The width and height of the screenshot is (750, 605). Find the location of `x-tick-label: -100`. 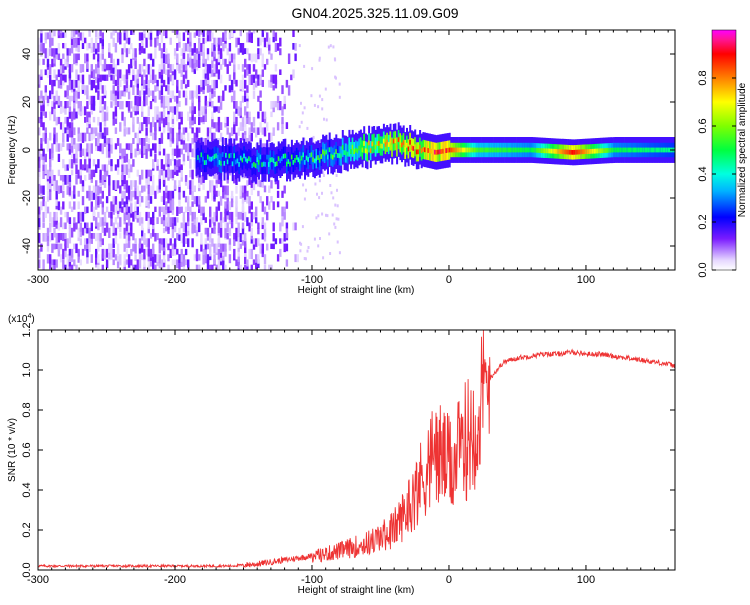

x-tick-label: -100 is located at coordinates (312, 580).